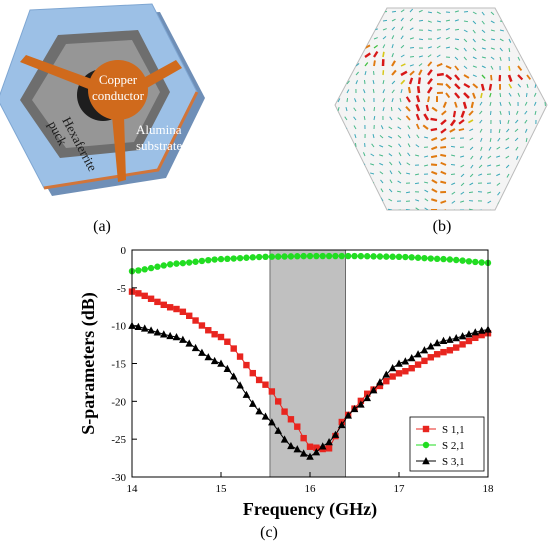 The image size is (550, 548). What do you see at coordinates (441, 109) in the screenshot?
I see `field-plot-hexagon` at bounding box center [441, 109].